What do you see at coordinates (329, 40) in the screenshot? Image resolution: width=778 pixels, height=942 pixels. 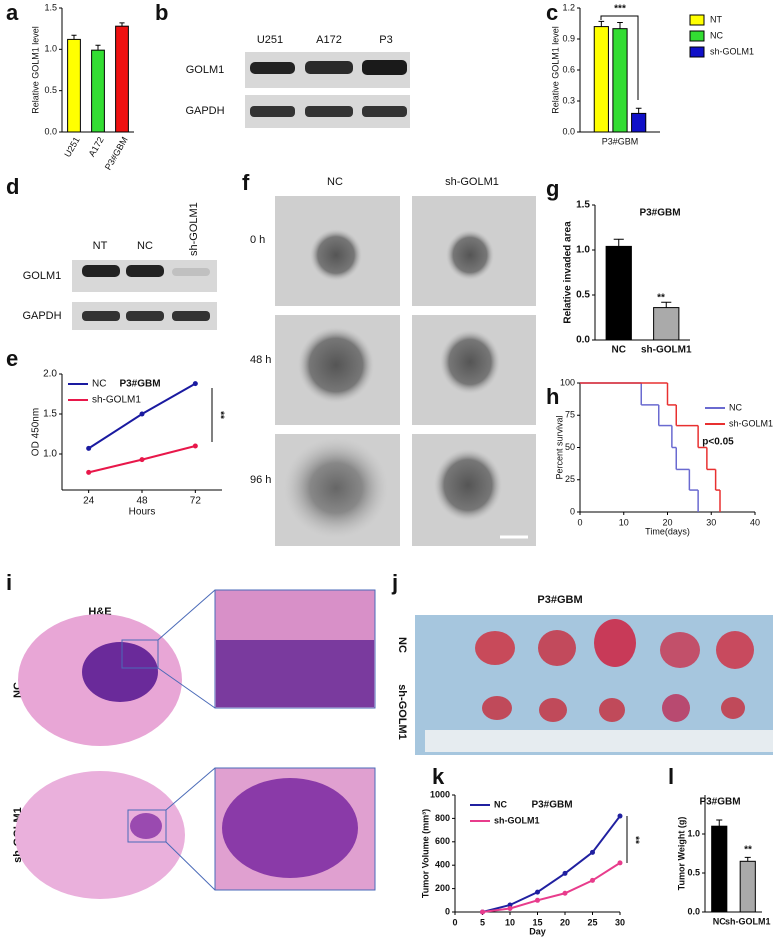 I see `lane-label: A172` at bounding box center [329, 40].